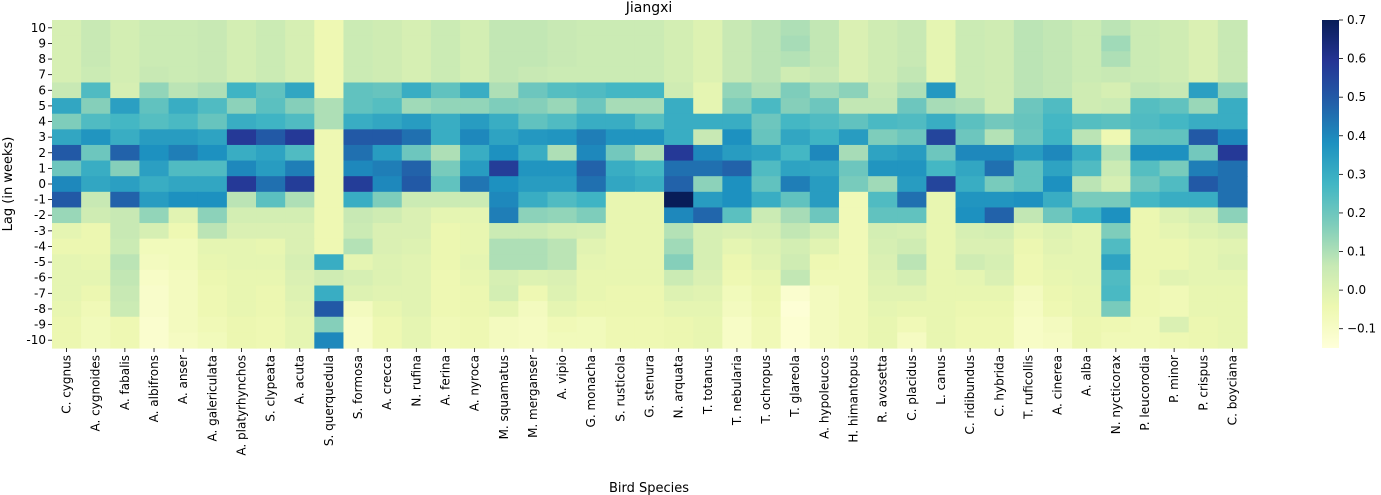 The width and height of the screenshot is (1381, 495). What do you see at coordinates (1232, 390) in the screenshot?
I see `x-tick-label: C. boyciana` at bounding box center [1232, 390].